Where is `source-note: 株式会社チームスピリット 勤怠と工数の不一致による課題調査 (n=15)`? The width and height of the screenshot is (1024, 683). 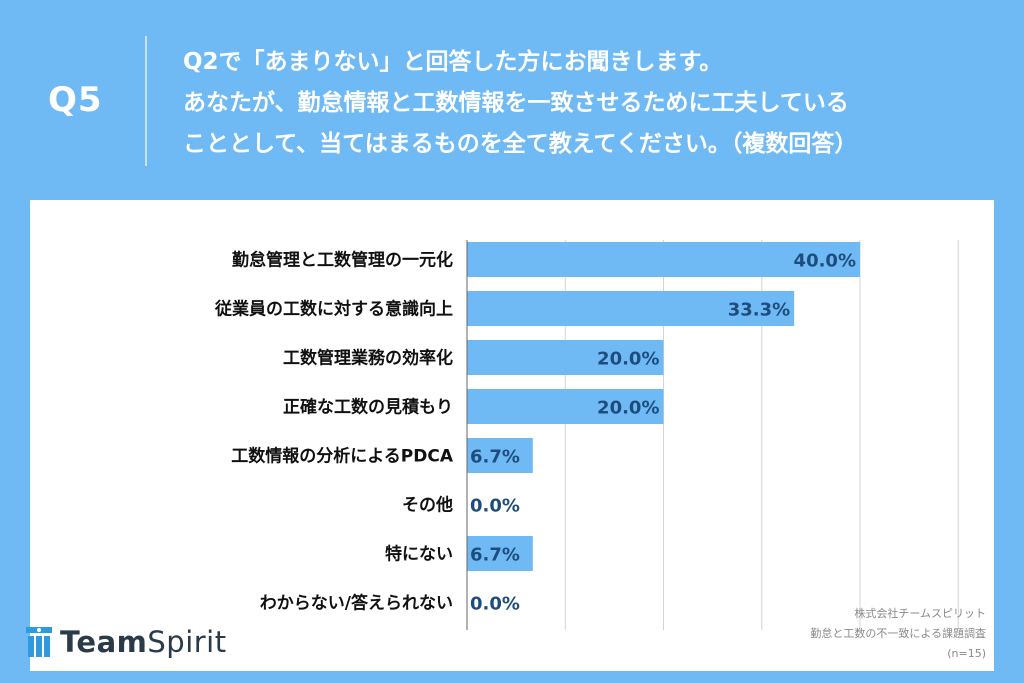
source-note: 株式会社チームスピリット 勤怠と工数の不一致による課題調査 (n=15) is located at coordinates (898, 634).